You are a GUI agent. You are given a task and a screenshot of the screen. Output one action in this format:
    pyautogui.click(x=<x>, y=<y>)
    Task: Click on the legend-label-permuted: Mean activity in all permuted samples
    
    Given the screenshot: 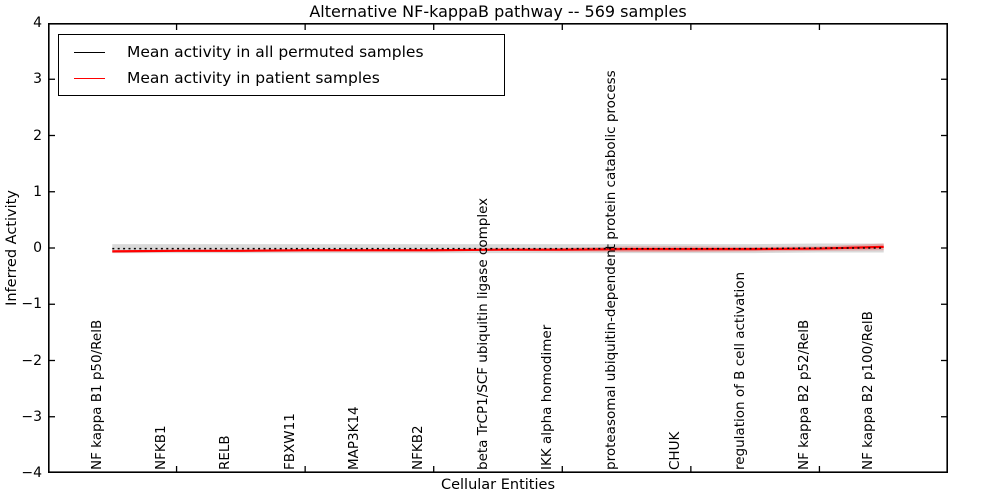 What is the action you would take?
    pyautogui.click(x=275, y=52)
    